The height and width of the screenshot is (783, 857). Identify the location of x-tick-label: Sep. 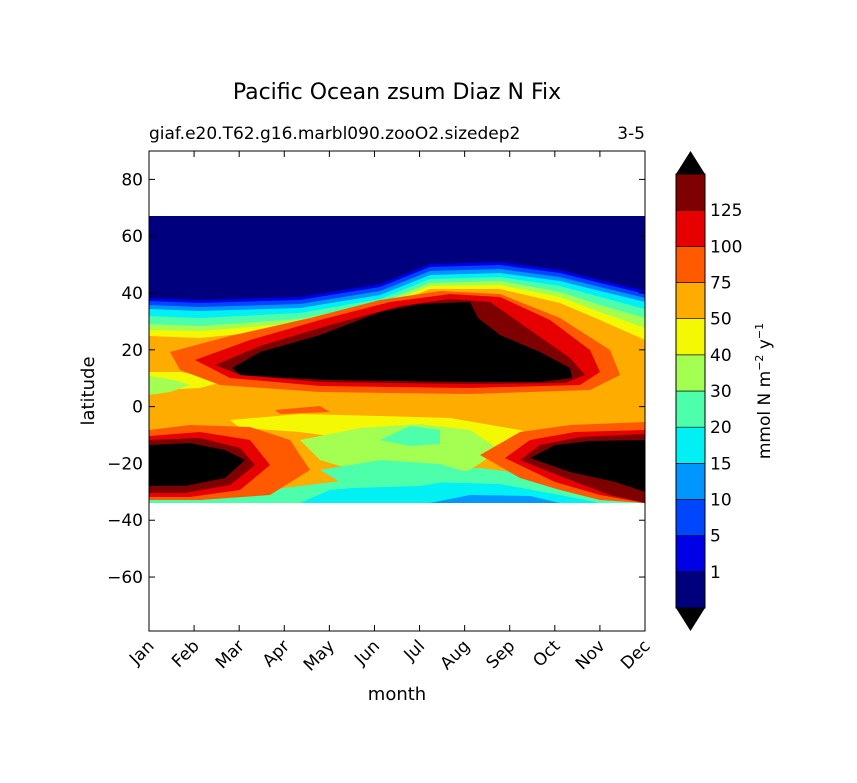
(500, 654).